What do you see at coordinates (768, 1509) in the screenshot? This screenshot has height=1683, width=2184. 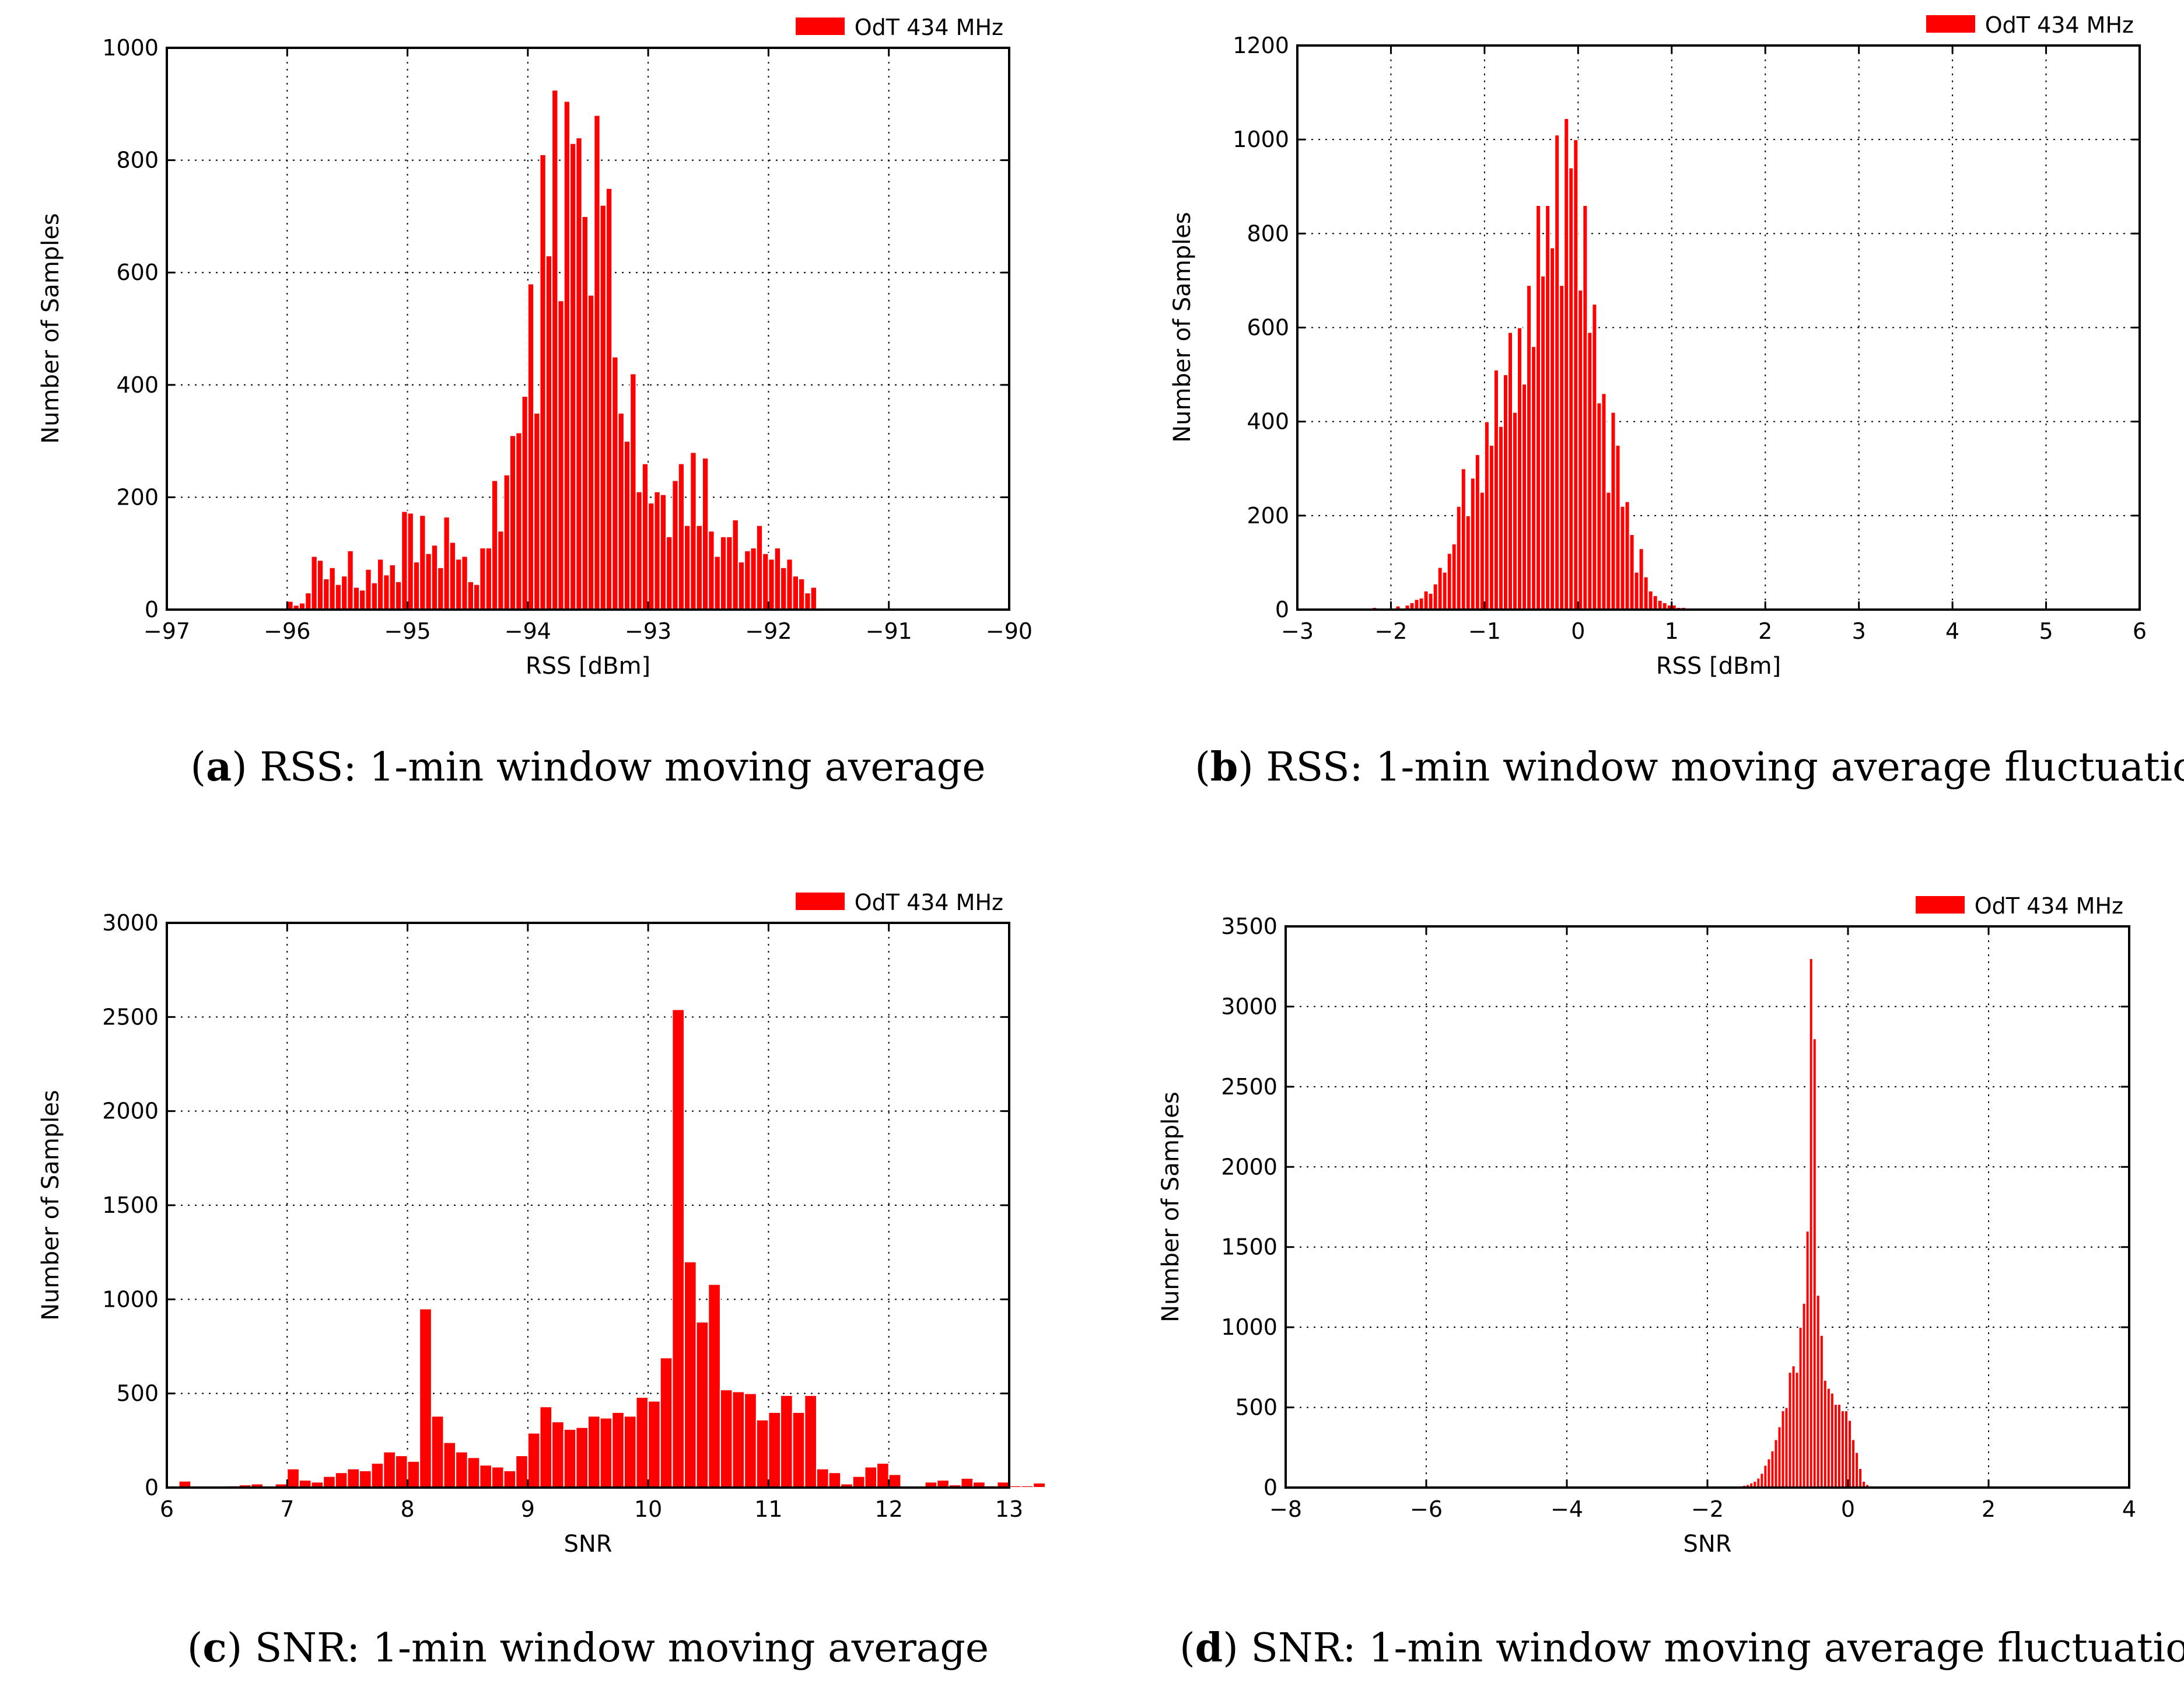 I see `x-tick-label: 11` at bounding box center [768, 1509].